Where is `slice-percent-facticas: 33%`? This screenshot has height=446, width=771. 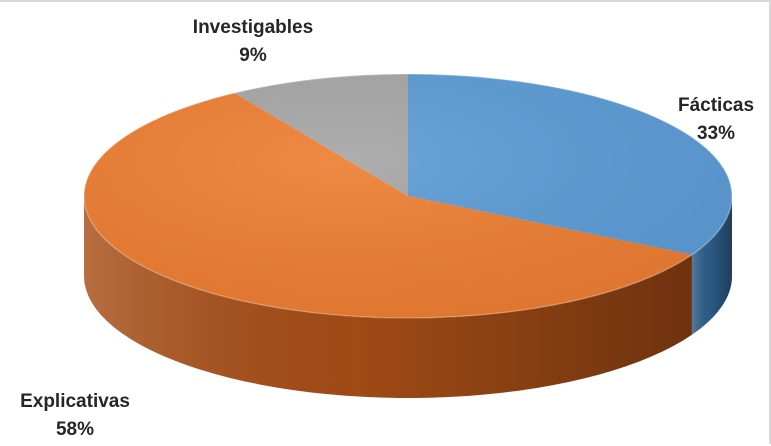
slice-percent-facticas: 33% is located at coordinates (716, 133).